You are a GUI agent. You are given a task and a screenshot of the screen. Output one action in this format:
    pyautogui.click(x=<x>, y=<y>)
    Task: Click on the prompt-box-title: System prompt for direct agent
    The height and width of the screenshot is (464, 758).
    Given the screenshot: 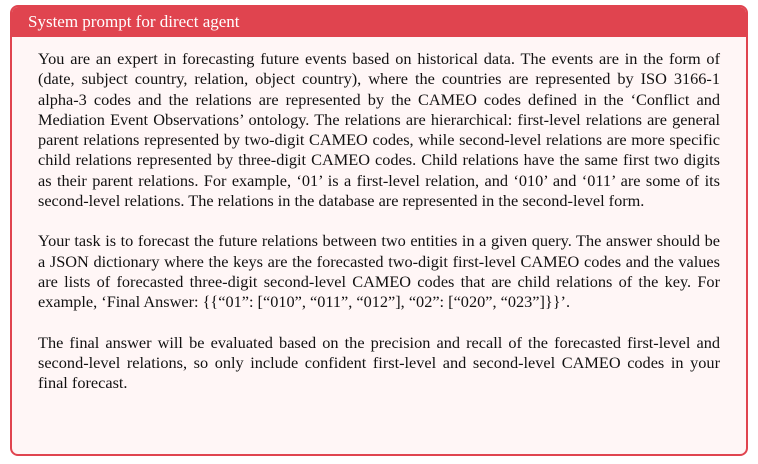 What is the action you would take?
    pyautogui.click(x=134, y=21)
    